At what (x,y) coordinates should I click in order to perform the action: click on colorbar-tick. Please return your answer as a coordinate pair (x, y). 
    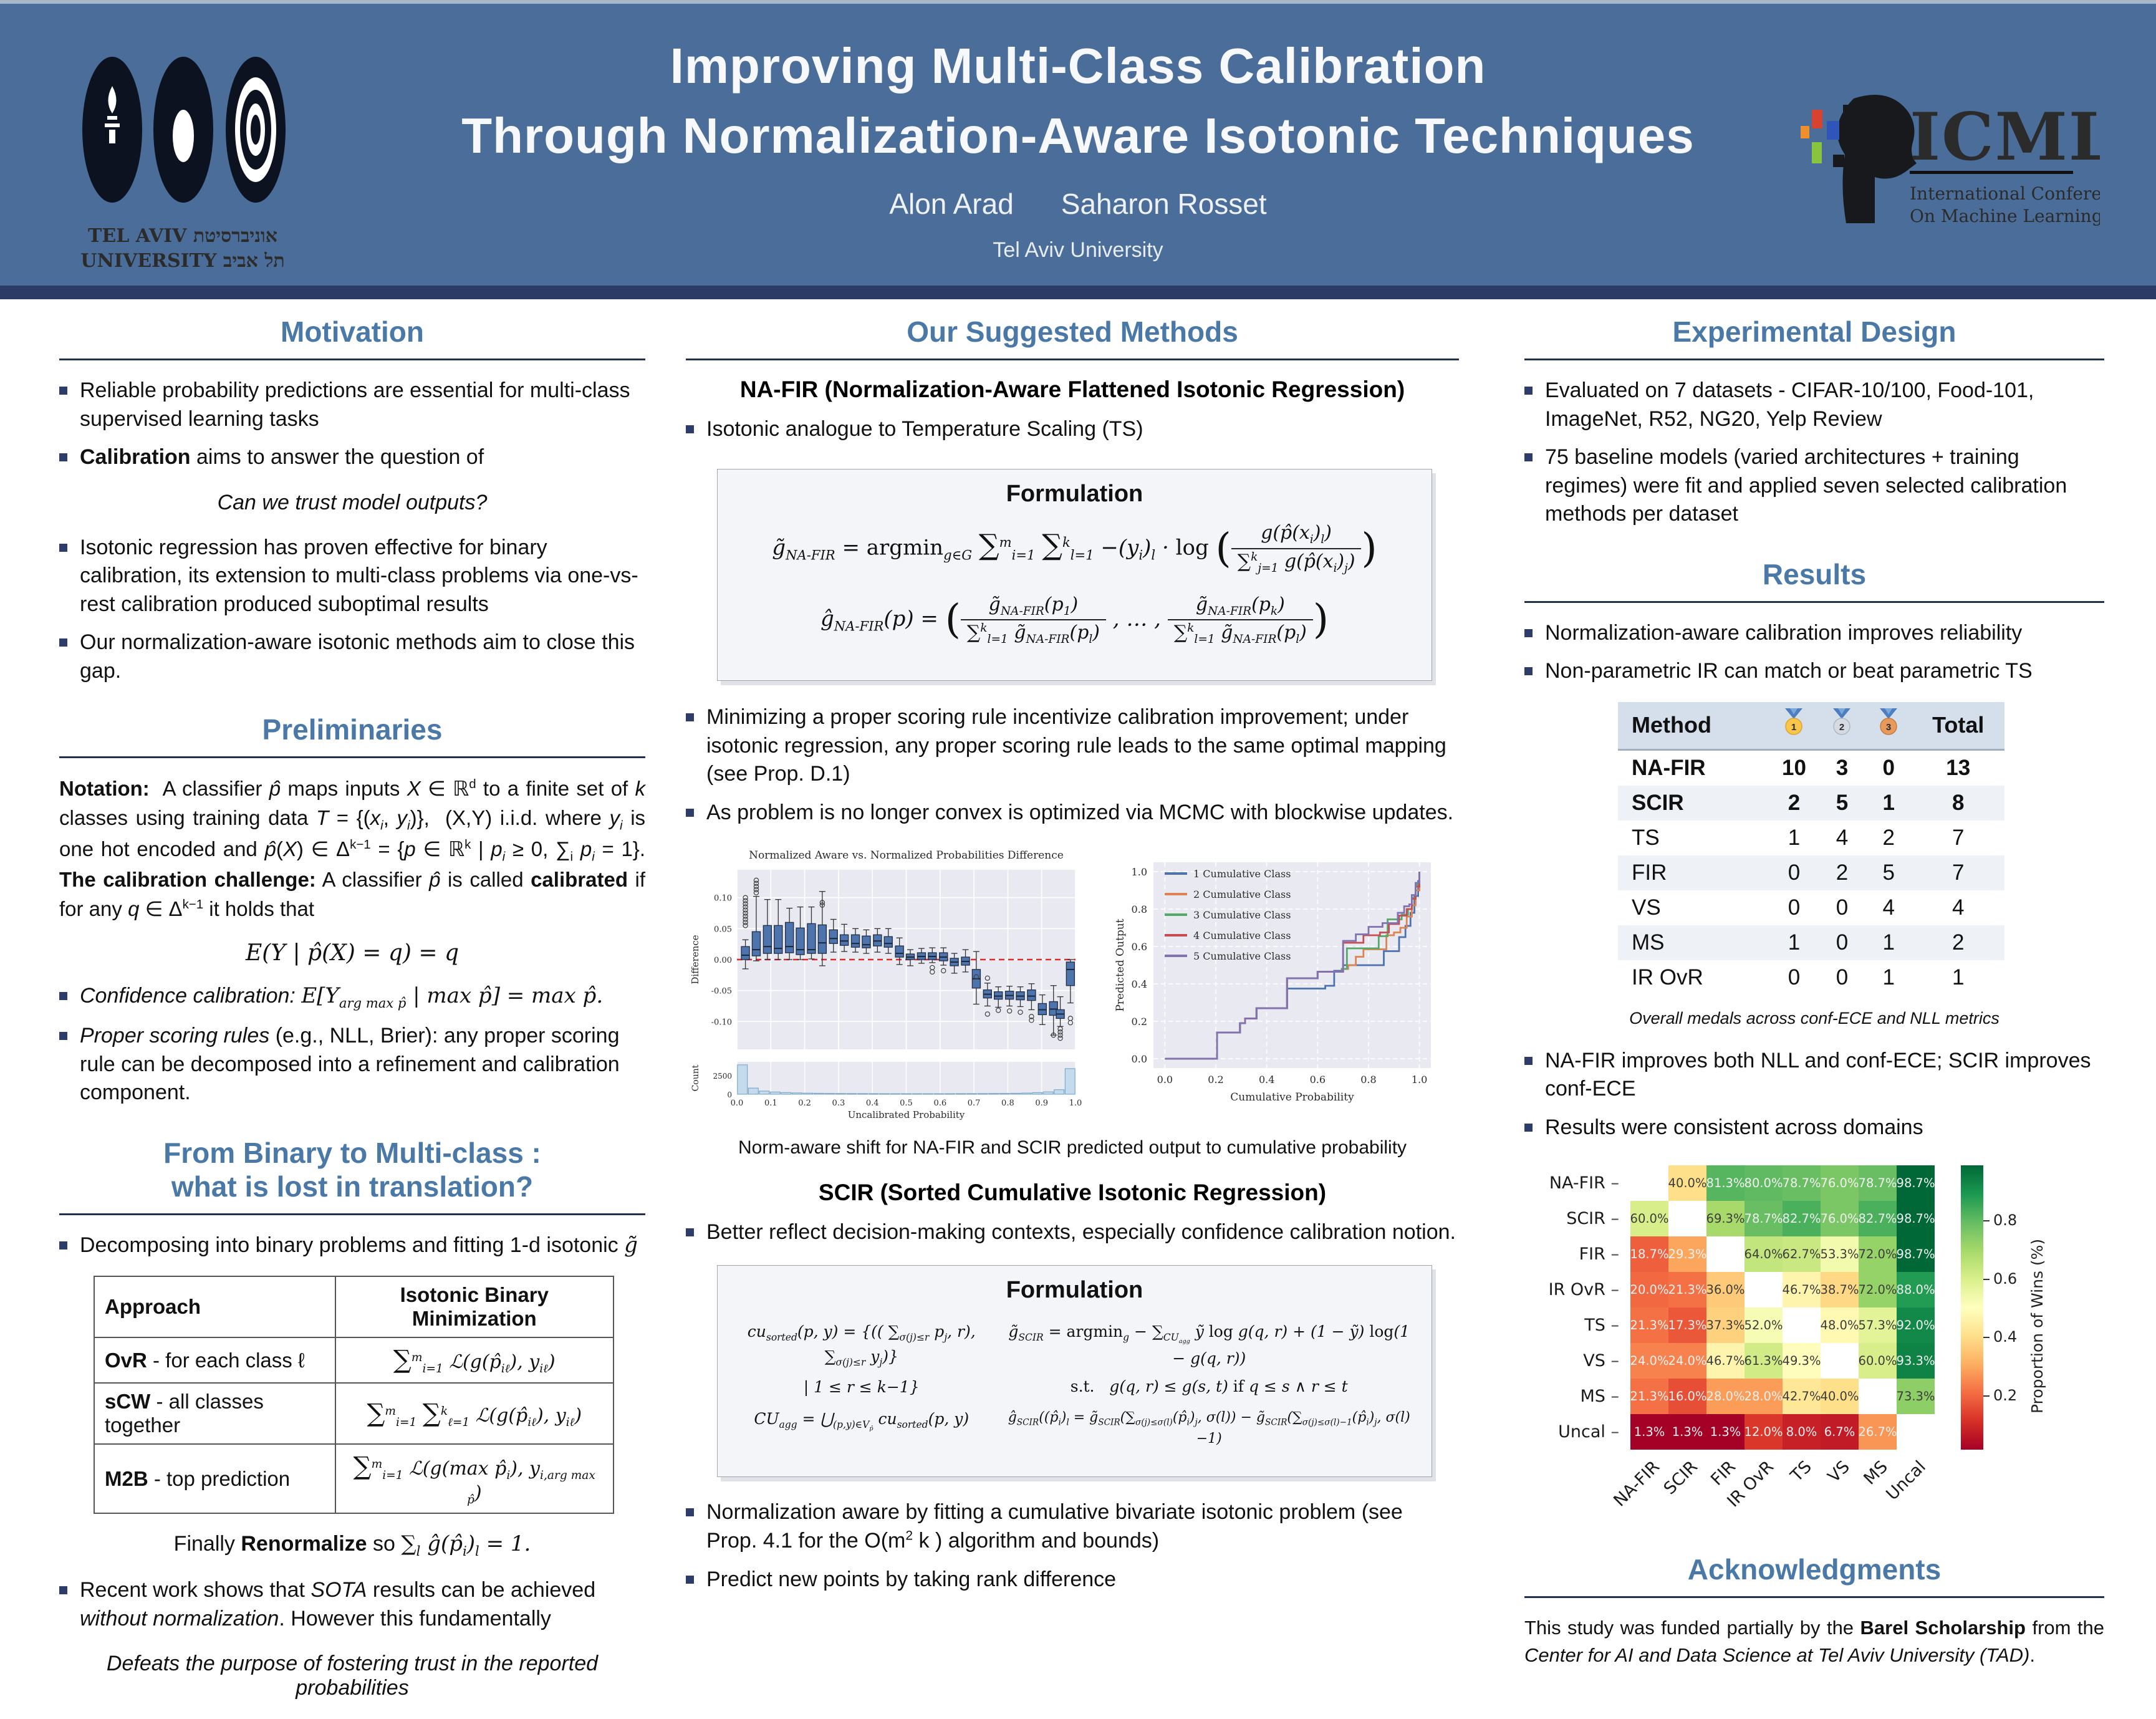
    Looking at the image, I should click on (1986, 1338).